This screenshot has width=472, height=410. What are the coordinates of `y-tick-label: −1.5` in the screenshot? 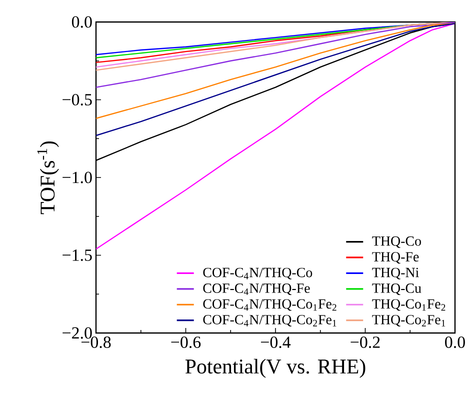 It's located at (77, 255).